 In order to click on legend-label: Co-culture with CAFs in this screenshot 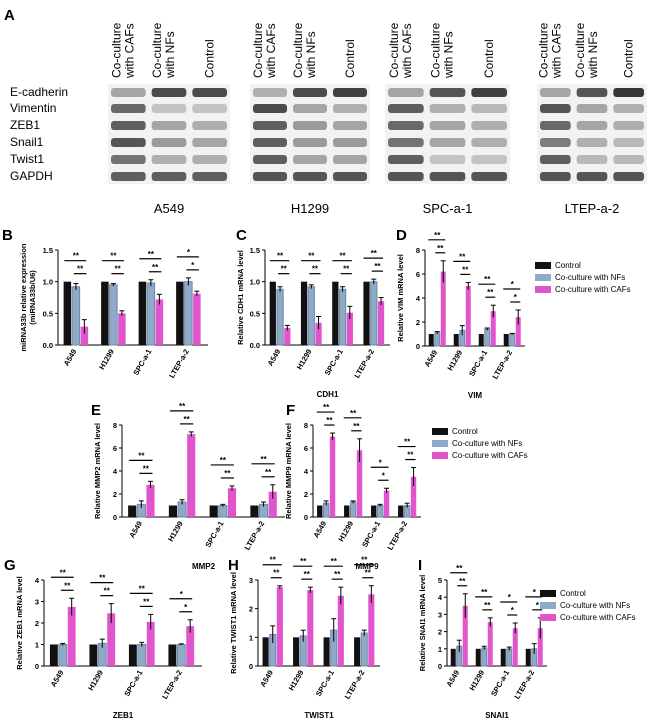, I will do `click(490, 455)`.